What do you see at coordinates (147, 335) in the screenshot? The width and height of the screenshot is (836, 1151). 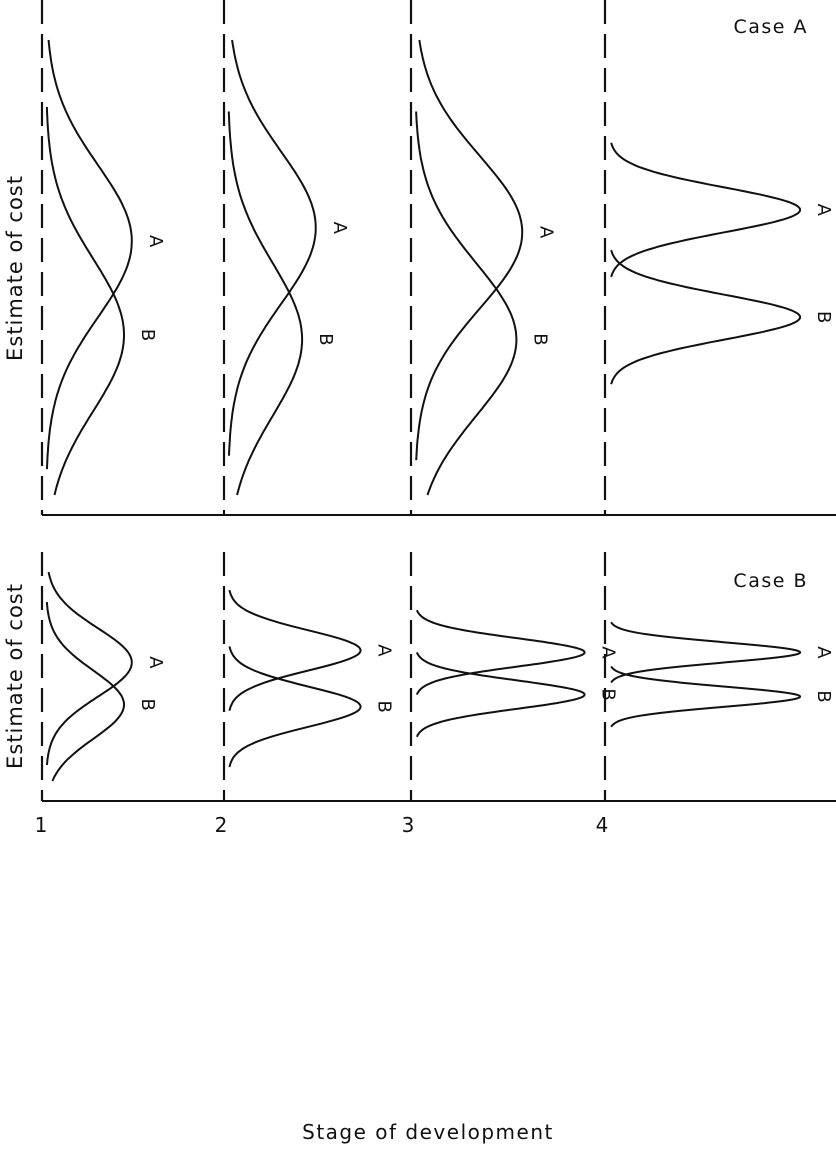 I see `curve-label-B-stage-1-panel-1: B` at bounding box center [147, 335].